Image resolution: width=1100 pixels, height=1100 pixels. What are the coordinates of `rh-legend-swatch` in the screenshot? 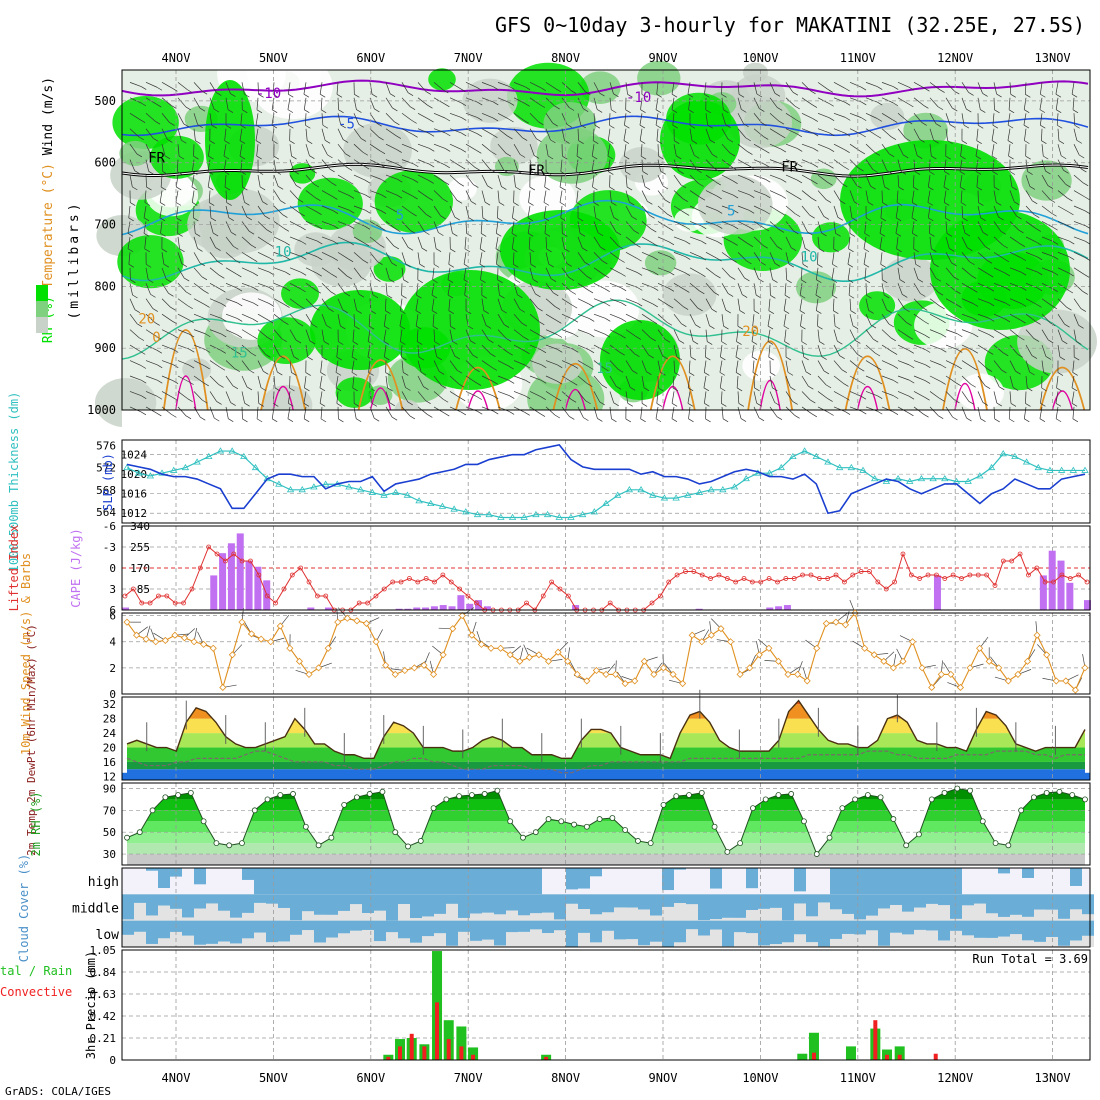 It's located at (42, 293).